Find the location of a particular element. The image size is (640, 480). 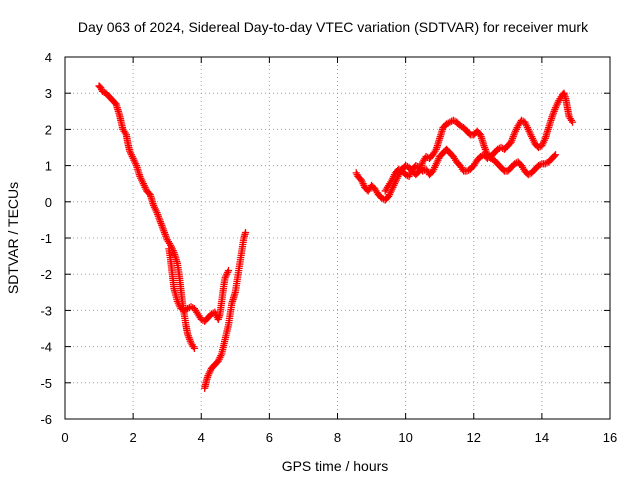

y-tick-label: 2 is located at coordinates (48, 129).